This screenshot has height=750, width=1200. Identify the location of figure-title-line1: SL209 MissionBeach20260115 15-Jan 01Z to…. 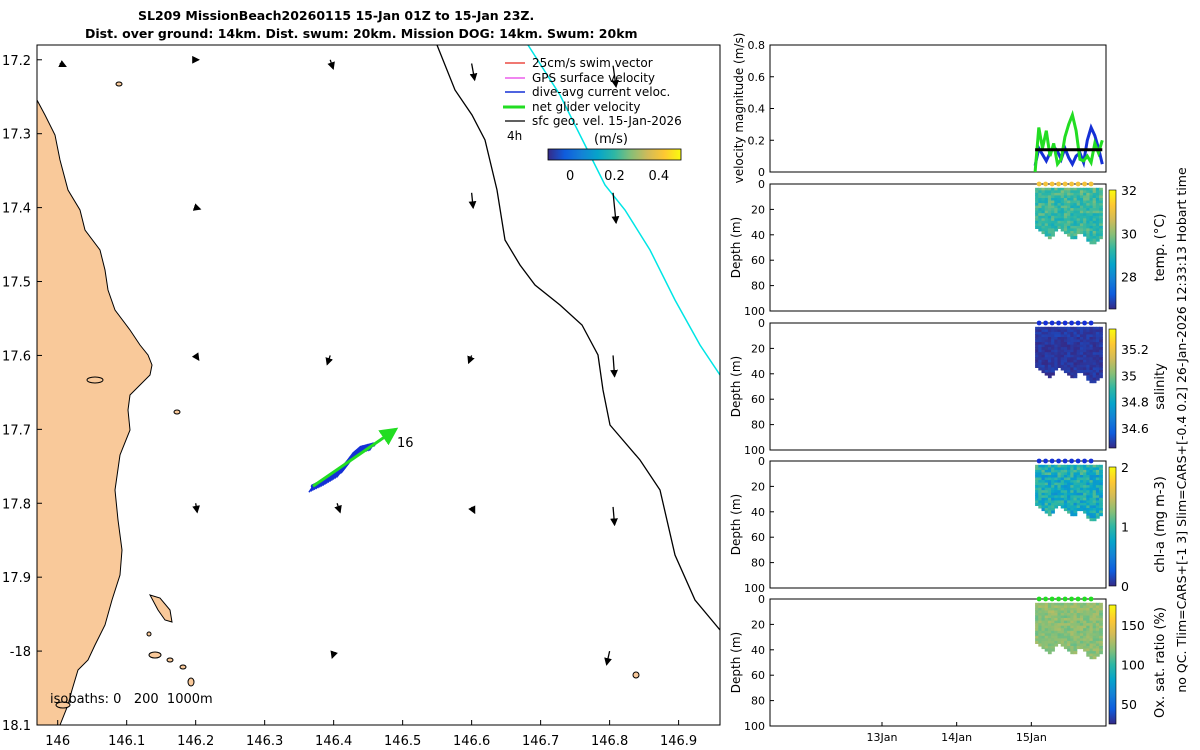
(336, 15).